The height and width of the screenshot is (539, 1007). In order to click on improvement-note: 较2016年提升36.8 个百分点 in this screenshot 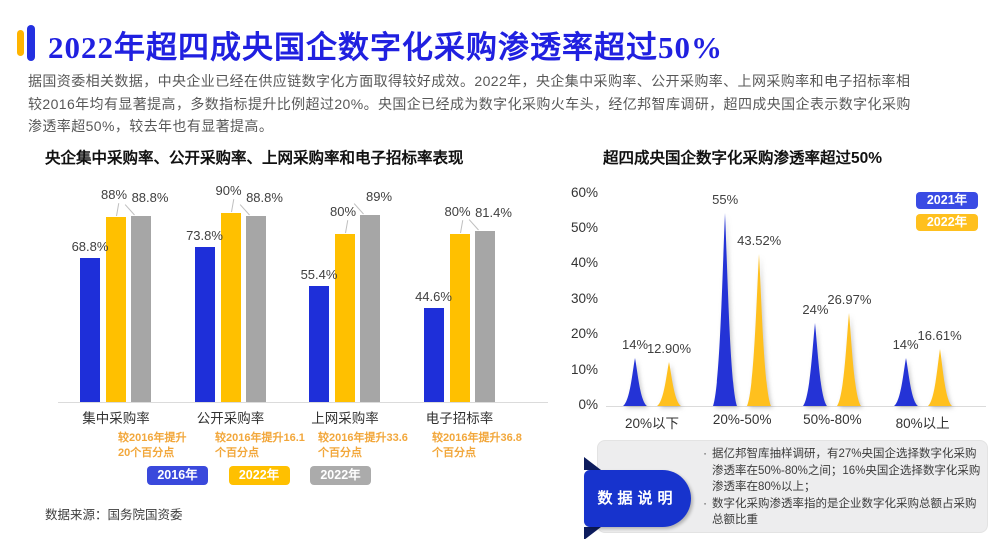, I will do `click(477, 445)`.